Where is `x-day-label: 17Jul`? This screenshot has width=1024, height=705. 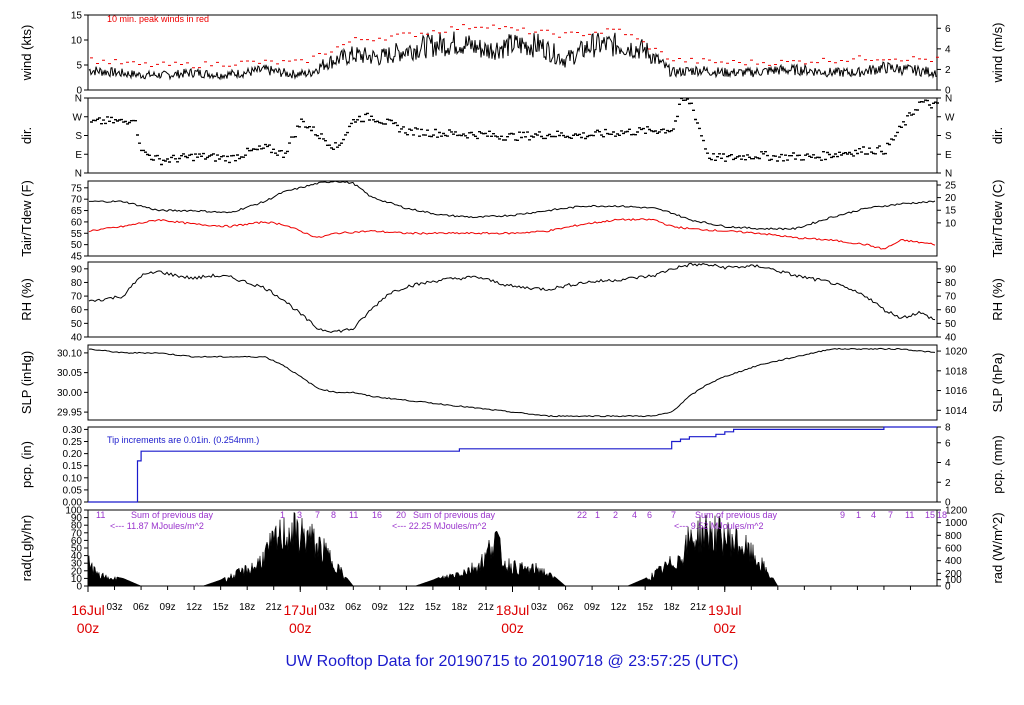 x-day-label: 17Jul is located at coordinates (300, 610).